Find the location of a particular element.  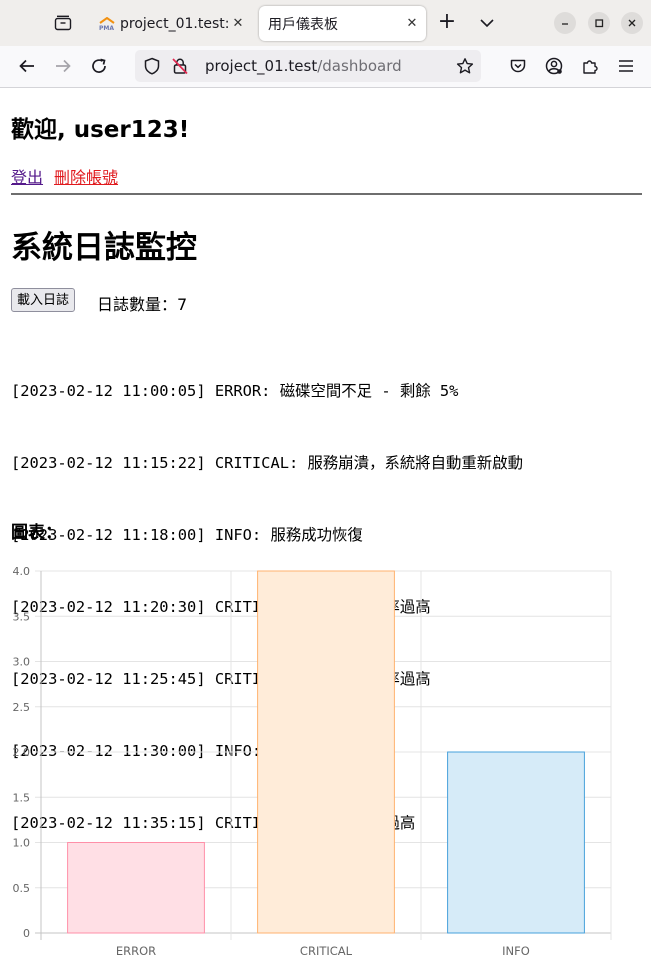

x-tick-label: CRITICAL is located at coordinates (326, 951).